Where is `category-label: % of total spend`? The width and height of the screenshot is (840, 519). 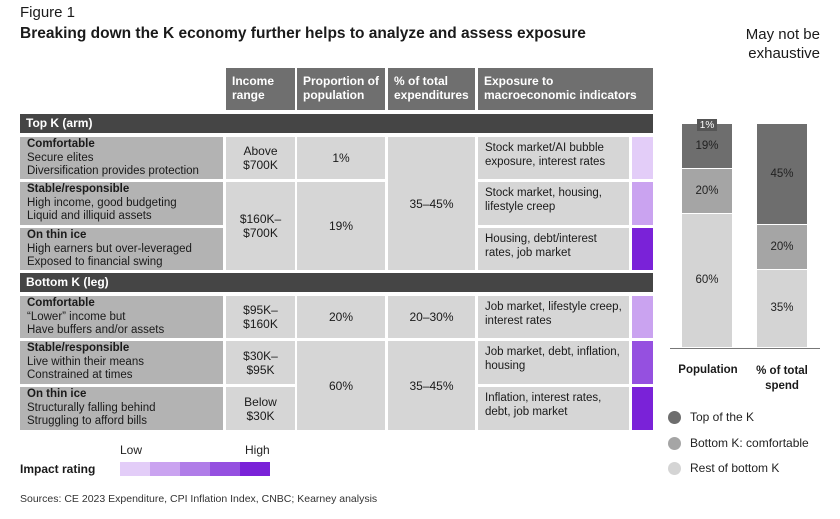 category-label: % of total spend is located at coordinates (782, 378).